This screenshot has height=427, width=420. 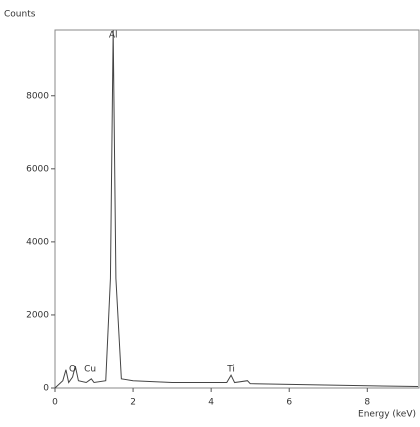 What do you see at coordinates (230, 370) in the screenshot?
I see `peak-label: Ti` at bounding box center [230, 370].